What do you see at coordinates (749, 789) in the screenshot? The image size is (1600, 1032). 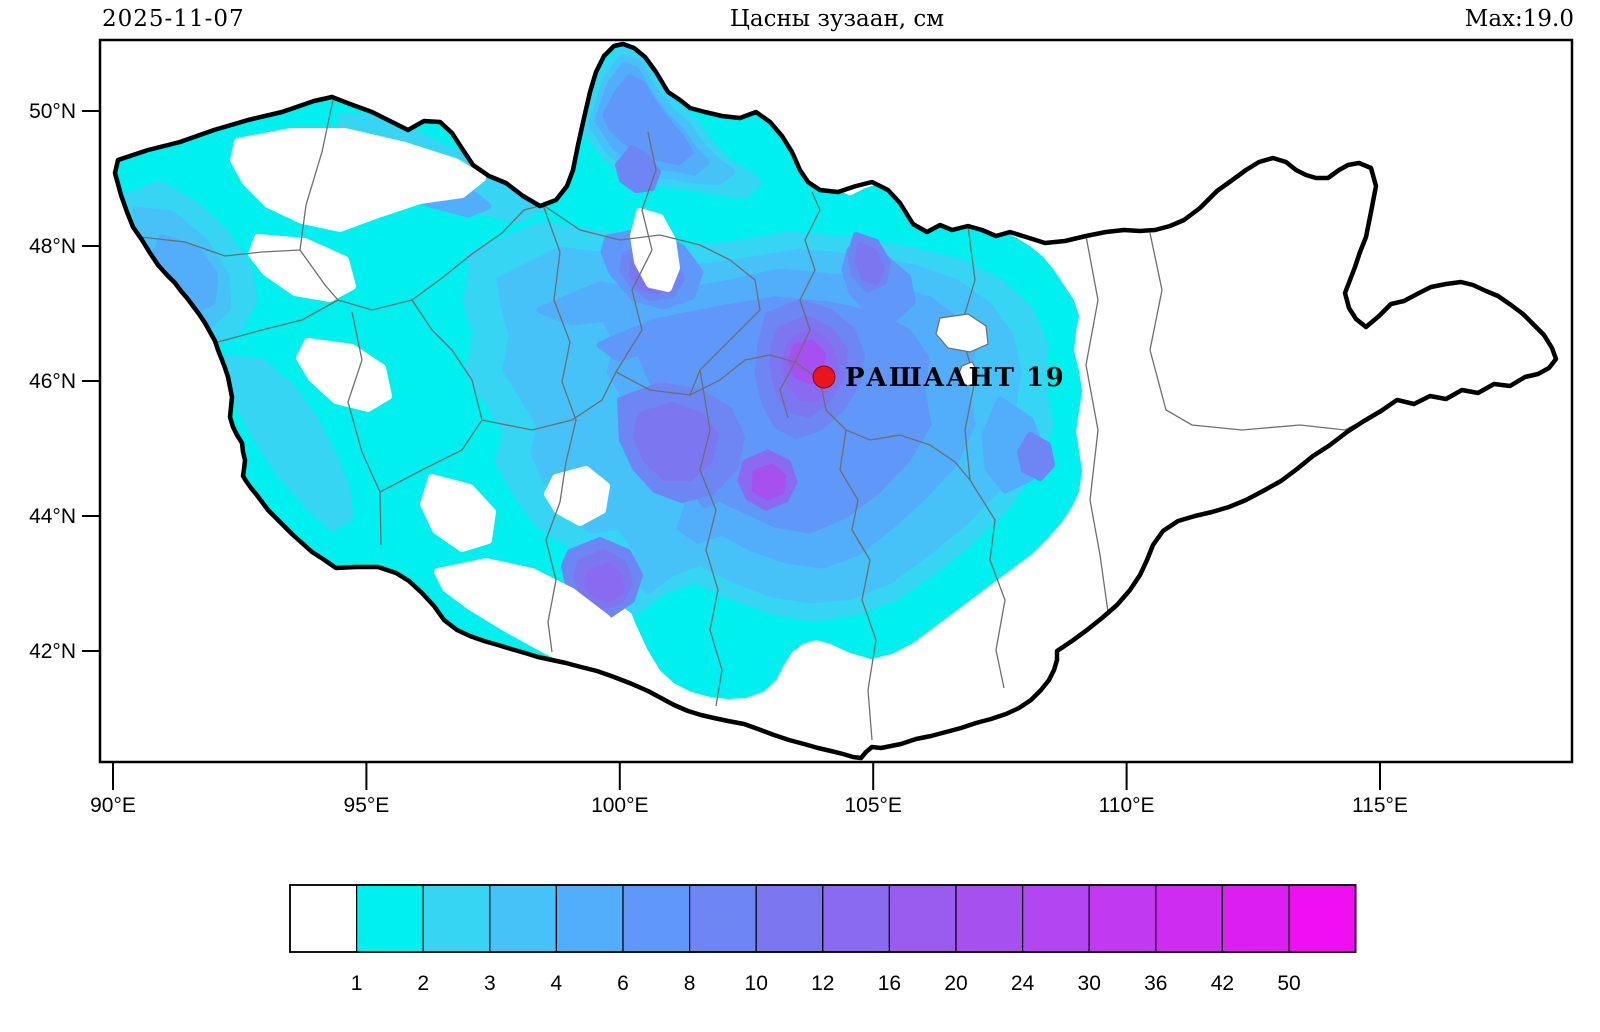 I see `longitude-axis: 90°E 95°E 100°E 105°E 110°E 115°E` at bounding box center [749, 789].